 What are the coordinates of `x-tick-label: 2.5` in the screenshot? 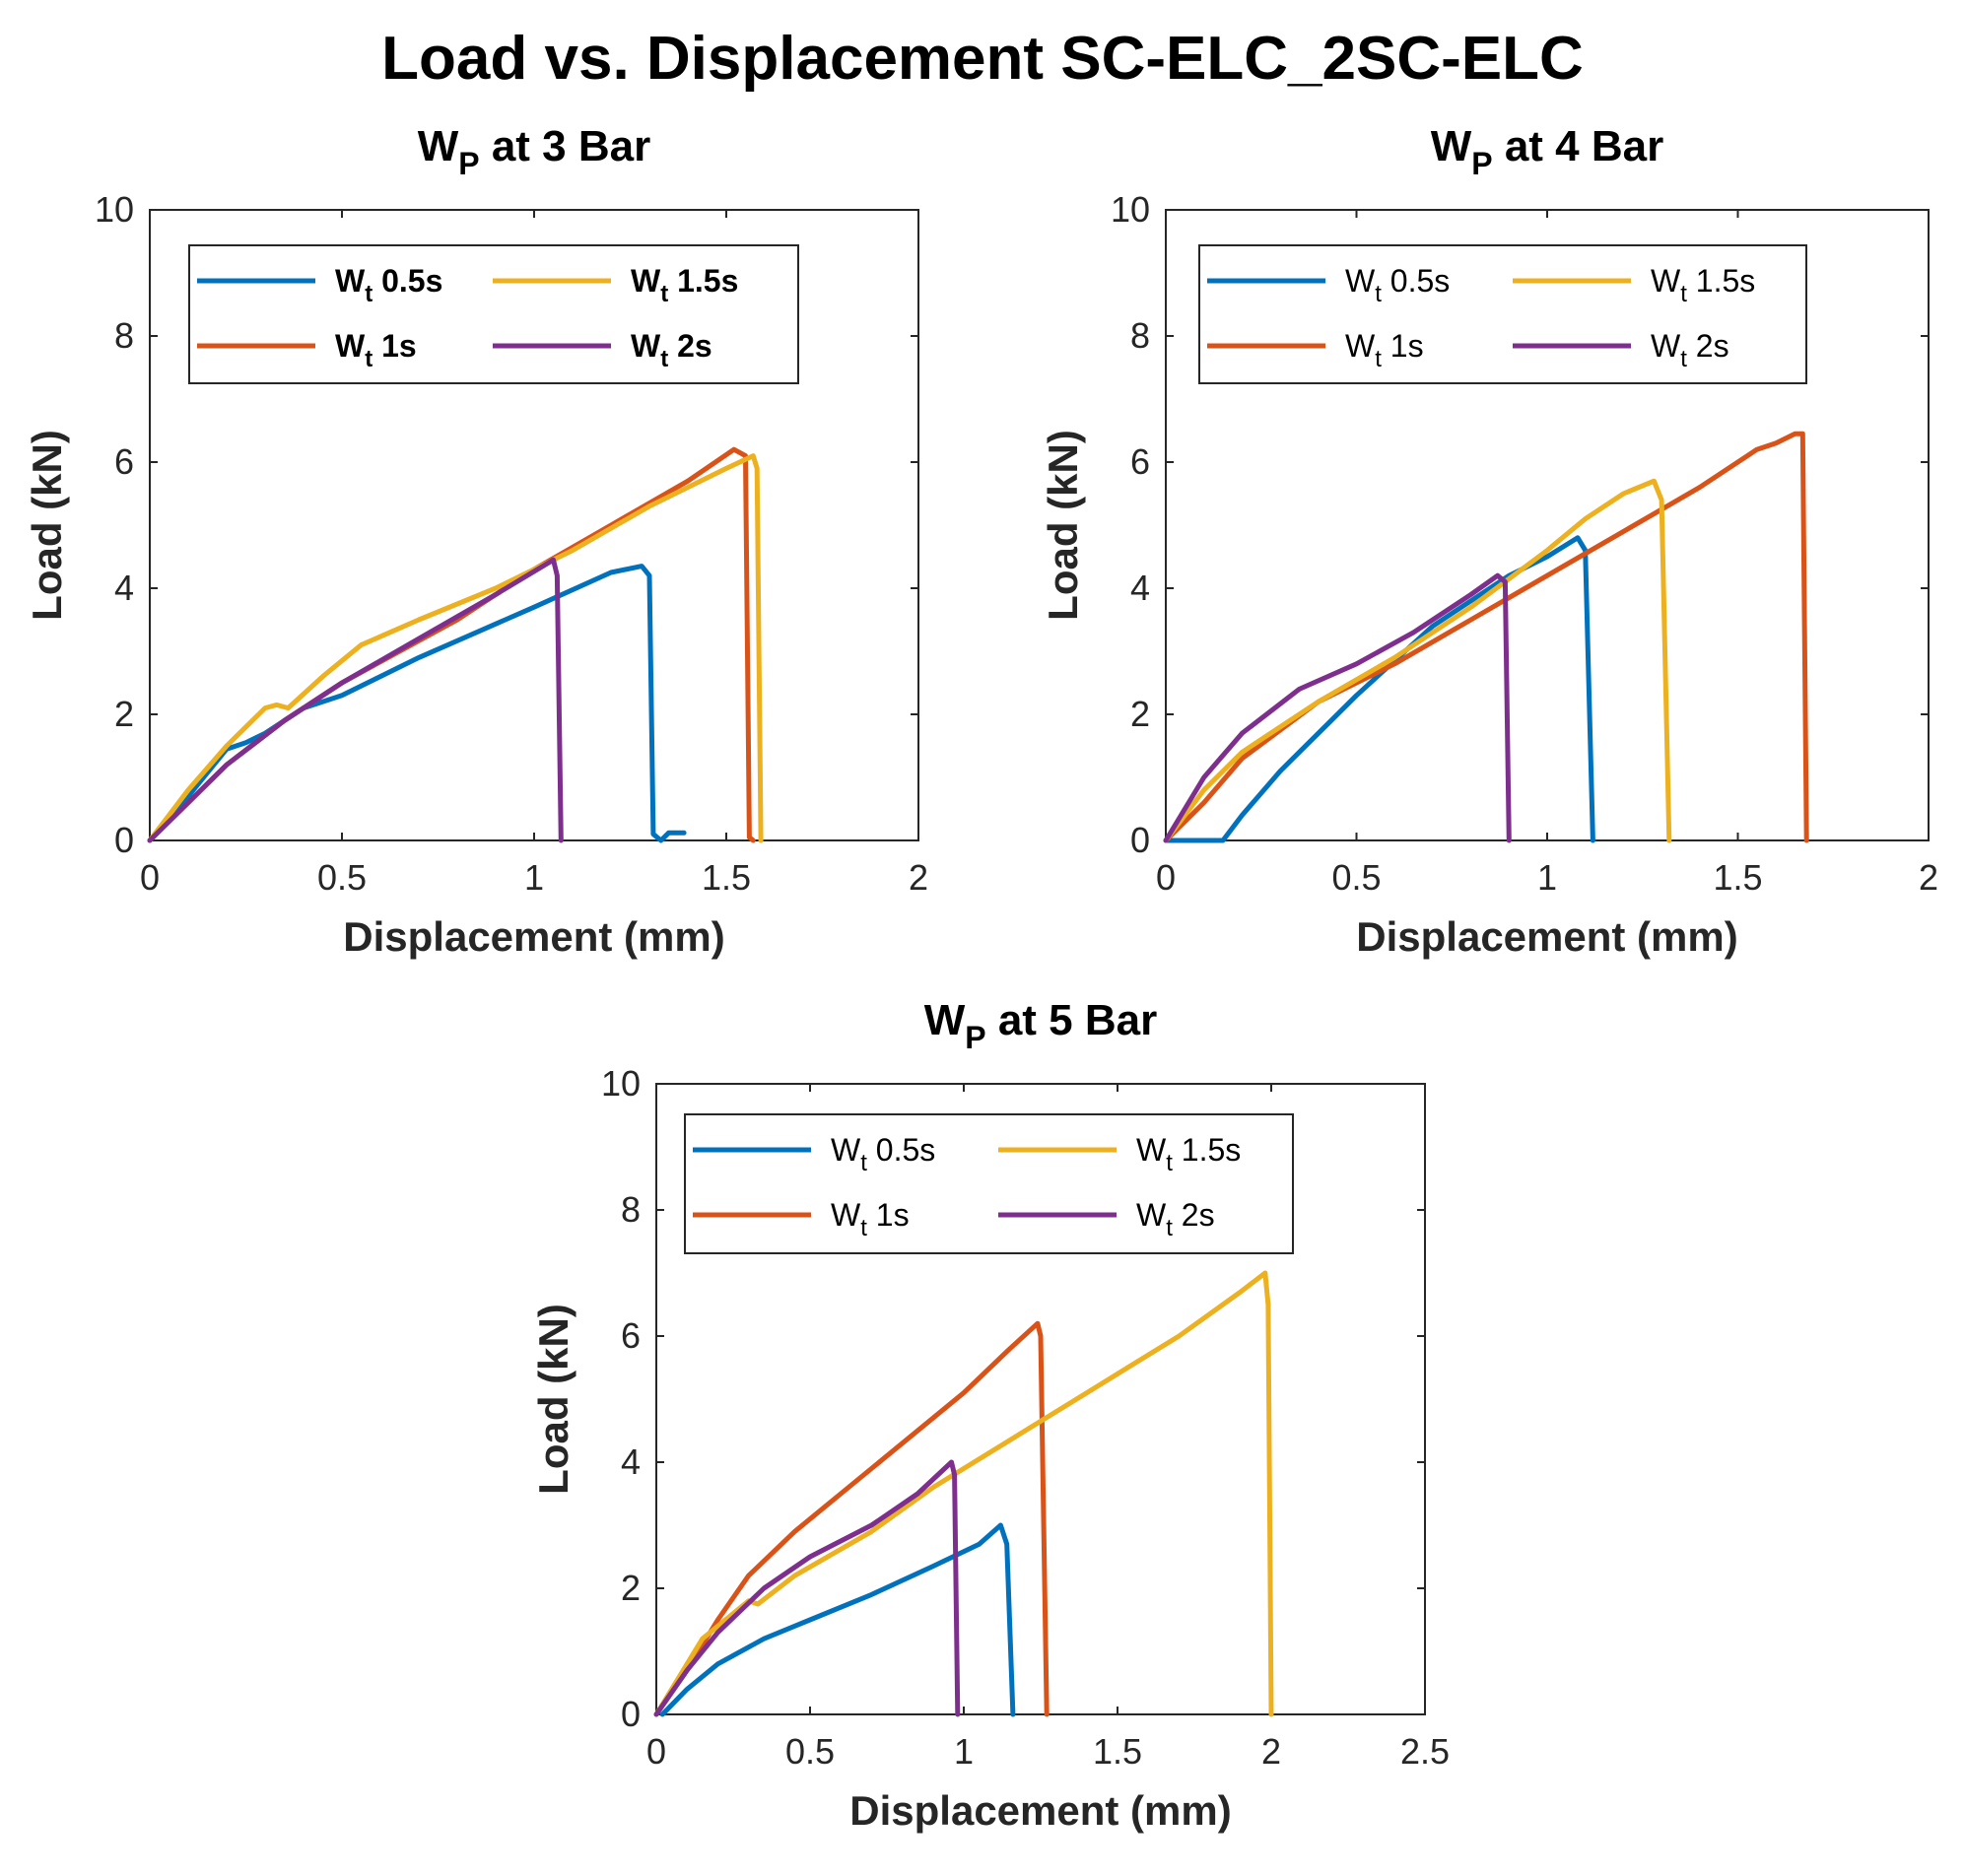 It's located at (1425, 1752).